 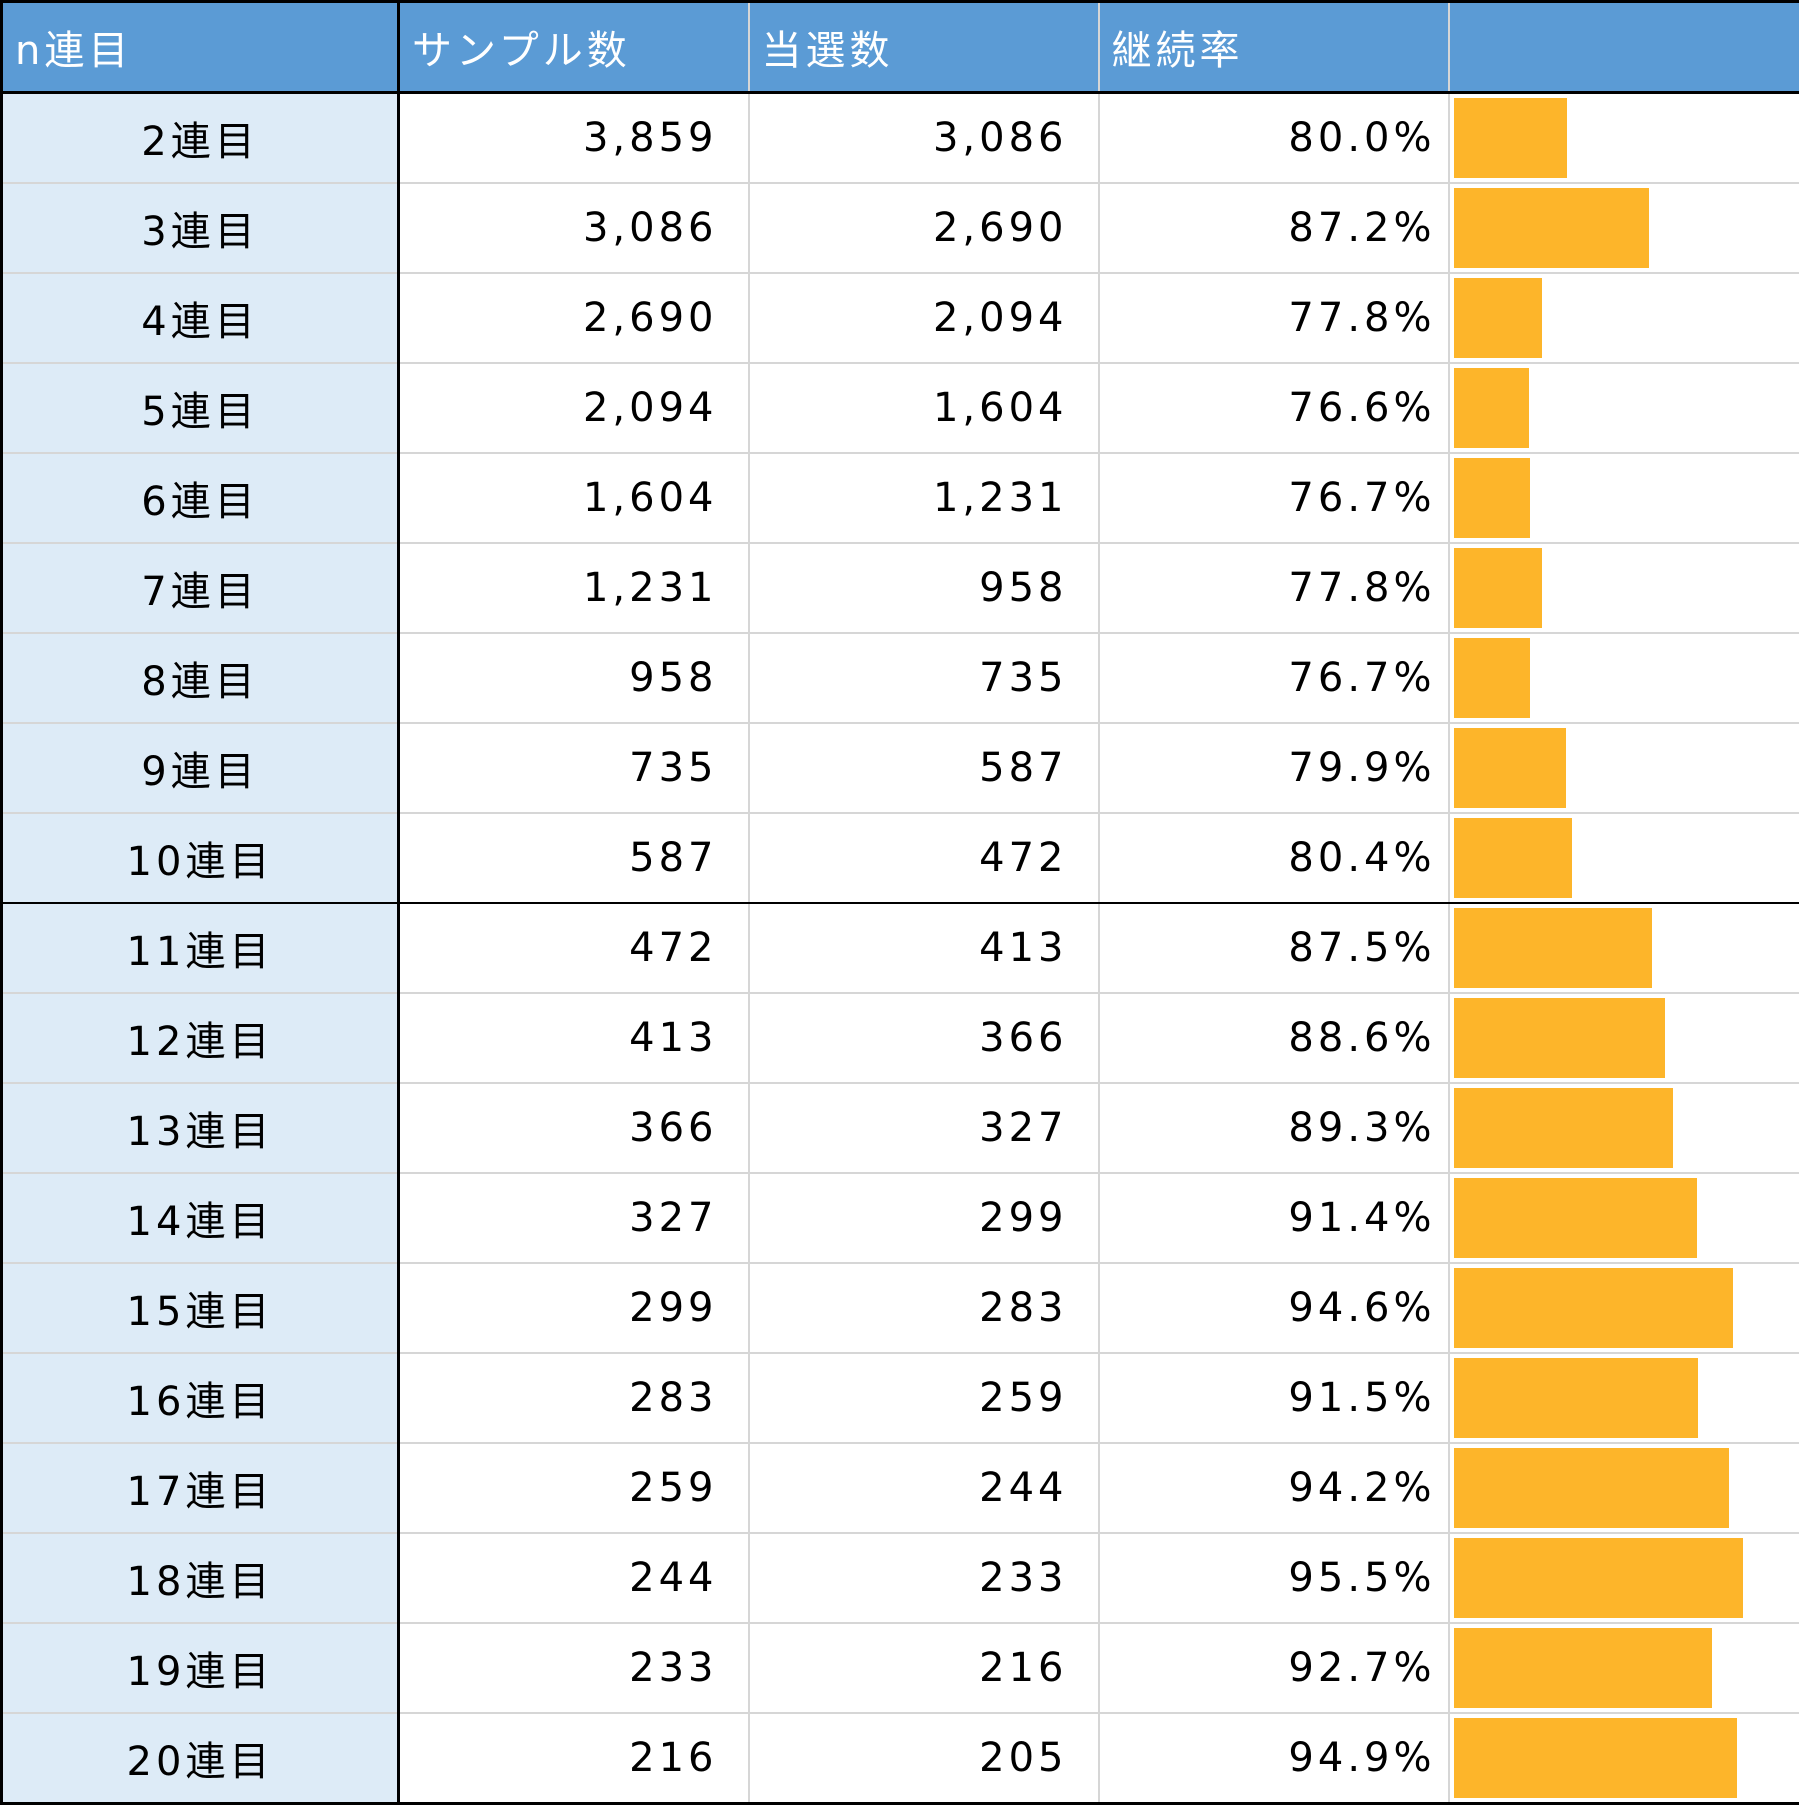 I want to click on samples-cell: 259, so click(x=574, y=1488).